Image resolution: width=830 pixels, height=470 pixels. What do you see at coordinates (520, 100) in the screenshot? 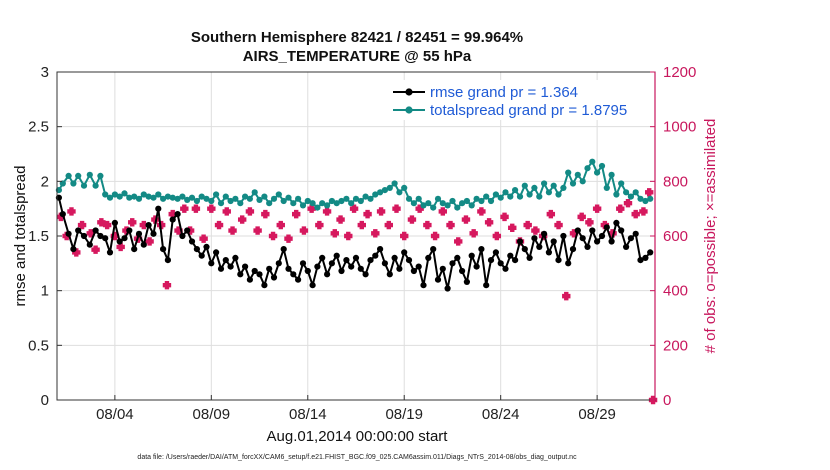
I see `legend-box` at bounding box center [520, 100].